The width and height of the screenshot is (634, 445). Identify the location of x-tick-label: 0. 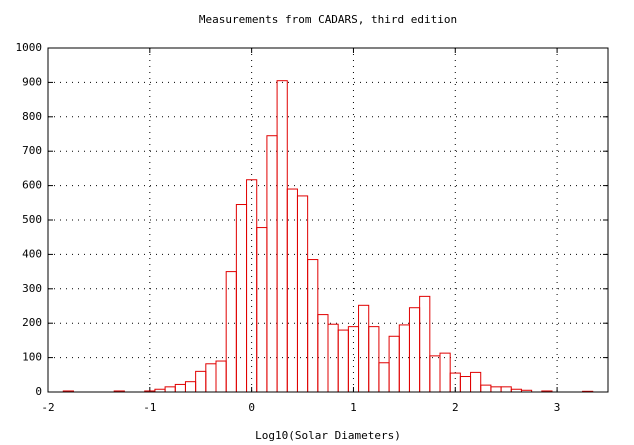
(251, 407).